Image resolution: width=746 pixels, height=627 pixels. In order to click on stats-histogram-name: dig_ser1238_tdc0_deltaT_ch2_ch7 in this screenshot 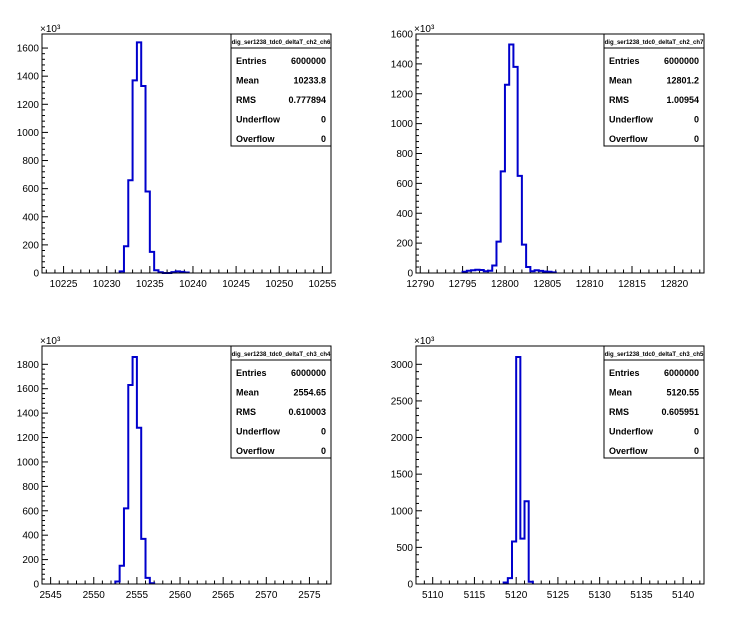, I will do `click(654, 43)`.